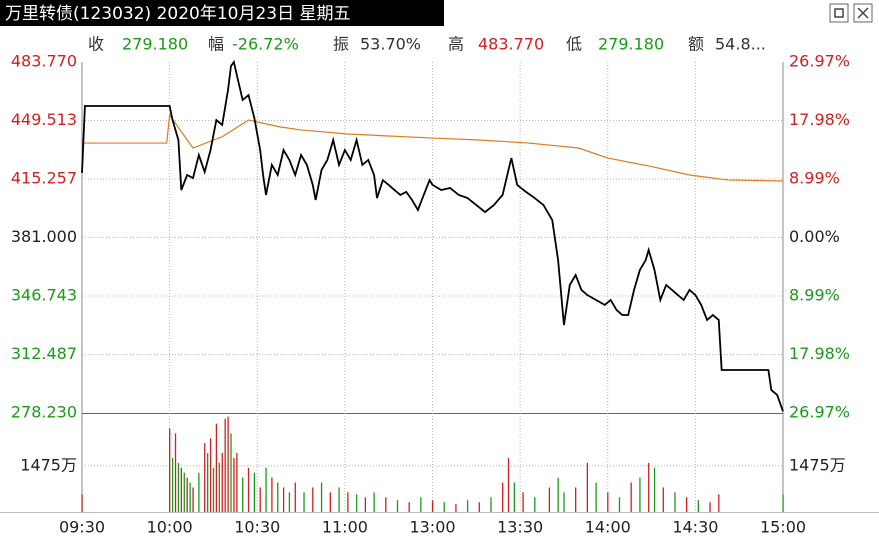 This screenshot has width=879, height=543. Describe the element at coordinates (511, 44) in the screenshot. I see `info-value: 483.770` at that location.